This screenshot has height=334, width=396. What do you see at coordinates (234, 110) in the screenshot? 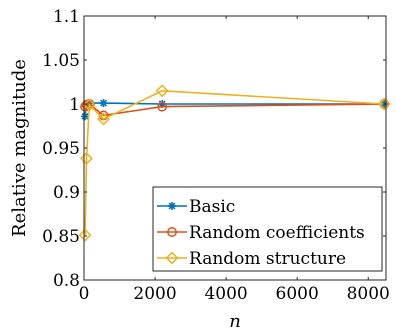
I see `series-line` at bounding box center [234, 110].